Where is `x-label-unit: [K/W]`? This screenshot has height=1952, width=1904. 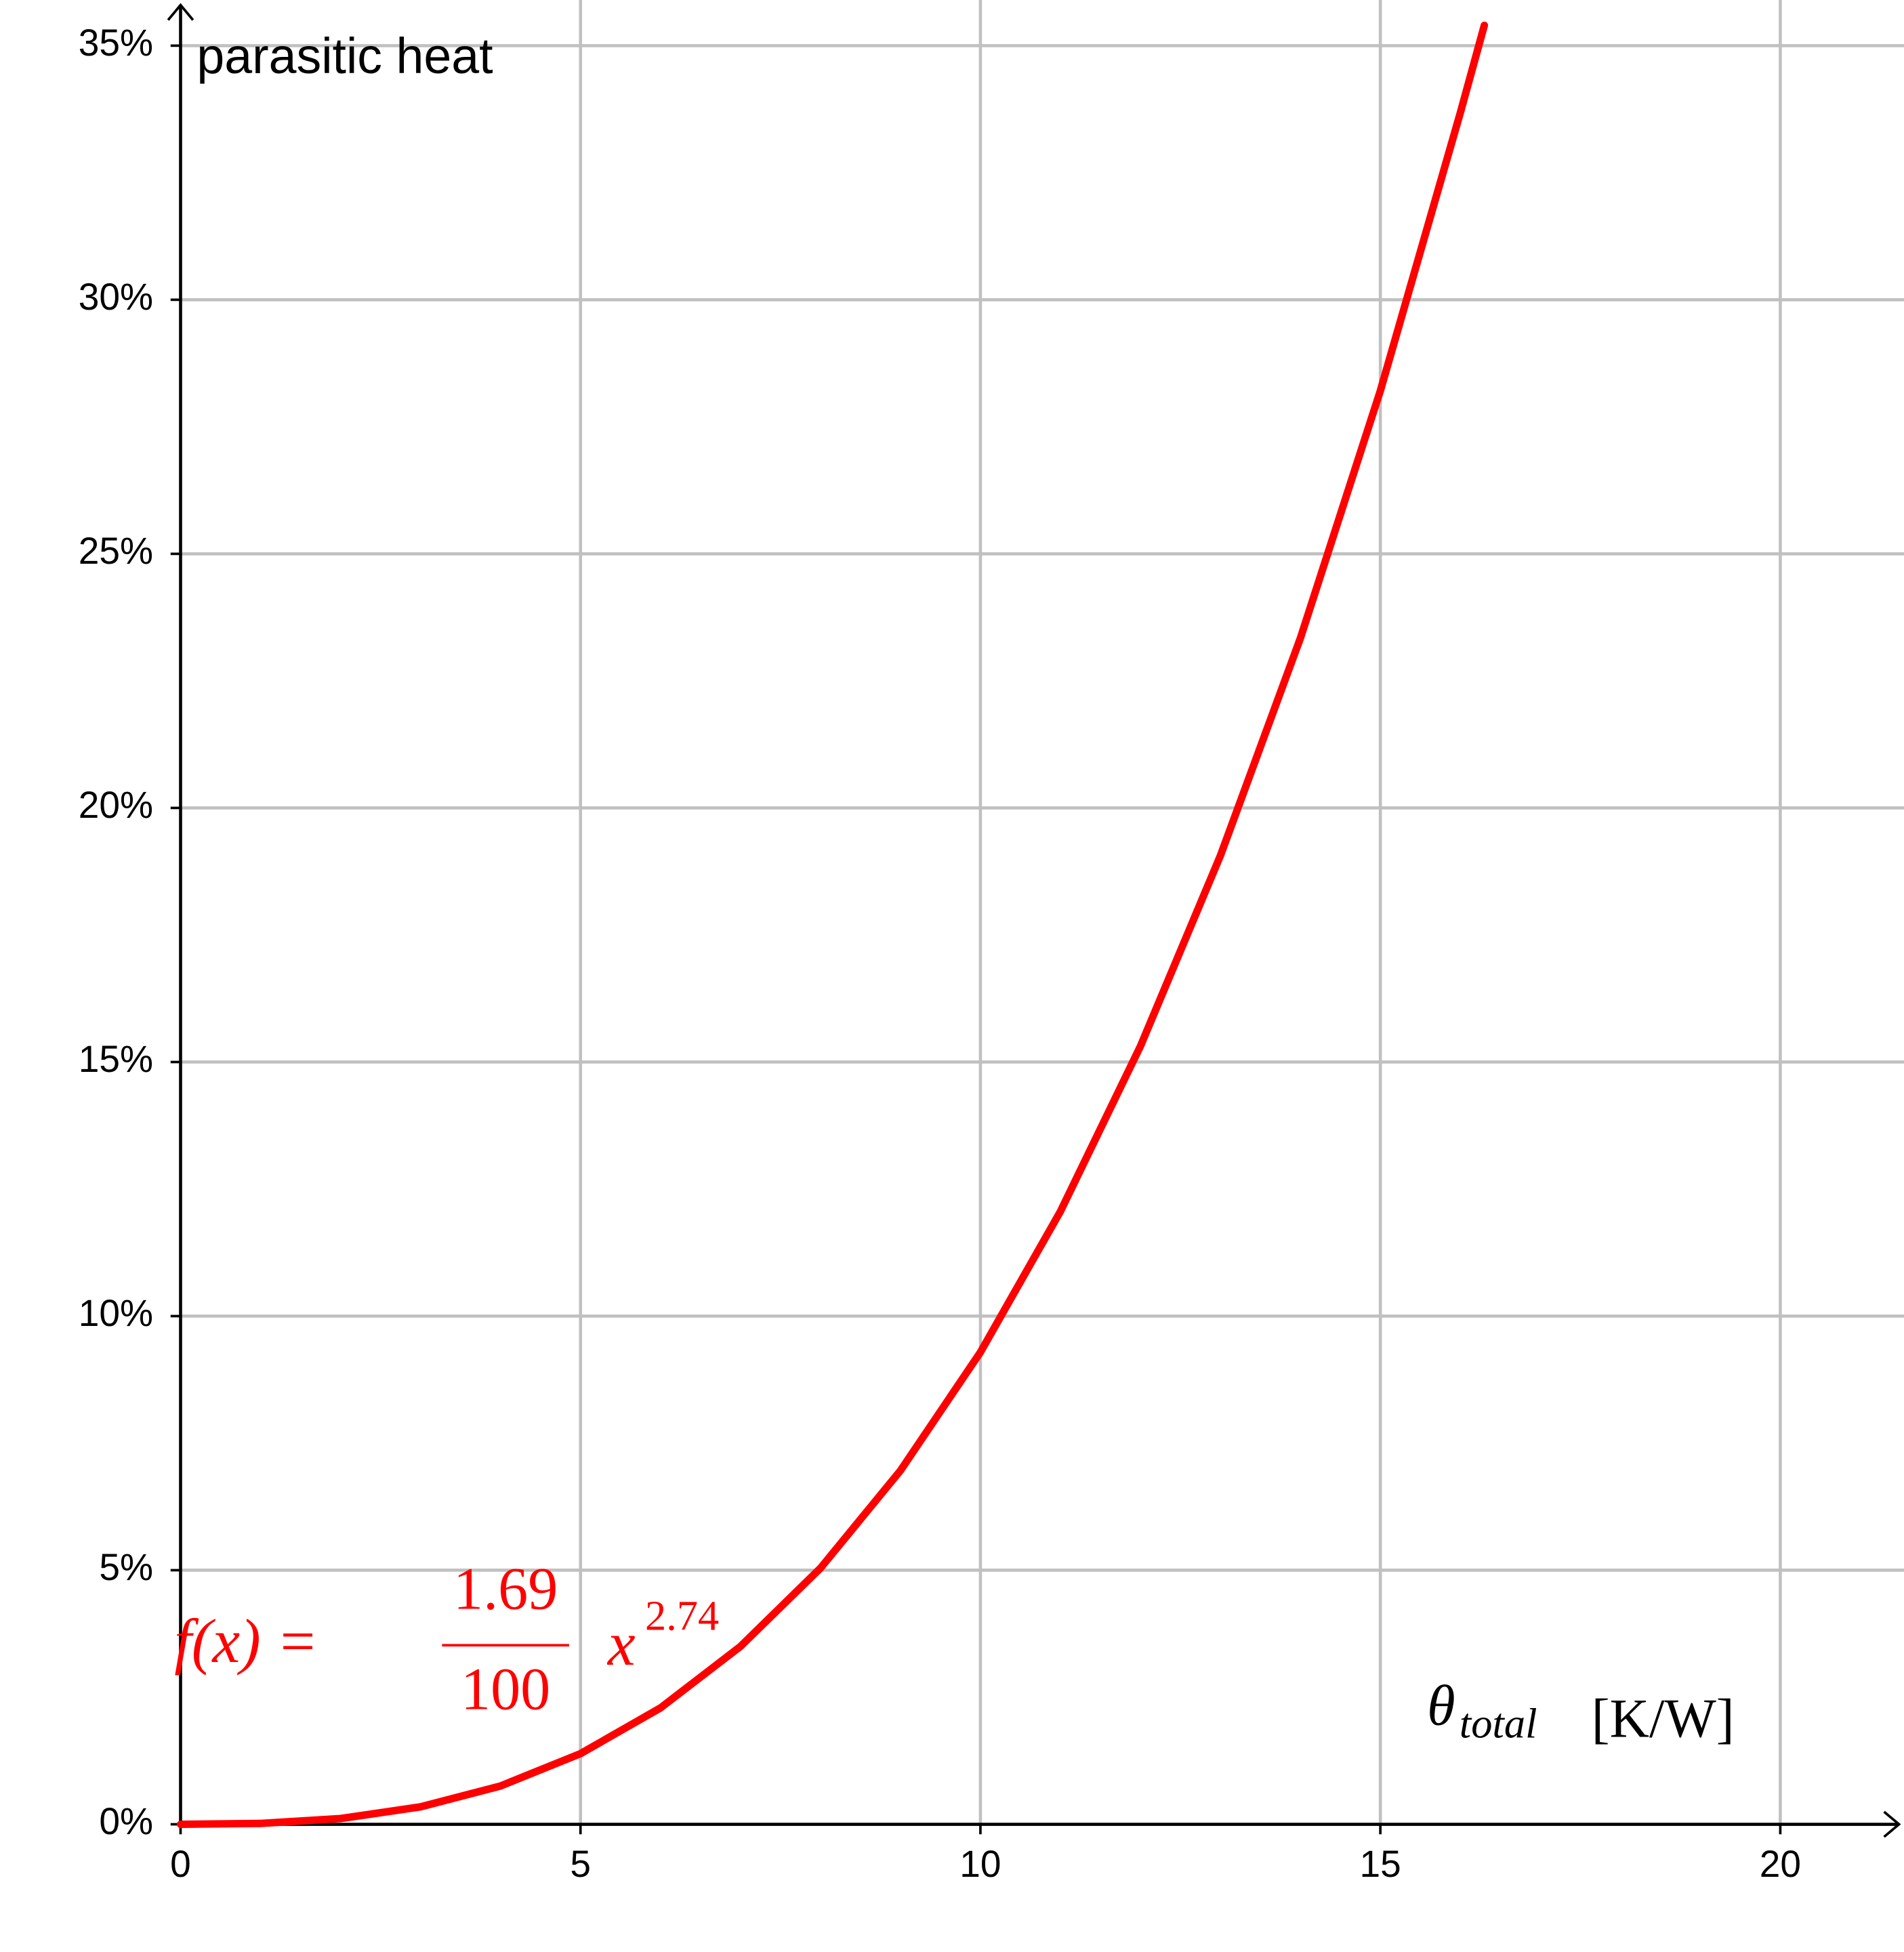 x-label-unit: [K/W] is located at coordinates (1664, 1718).